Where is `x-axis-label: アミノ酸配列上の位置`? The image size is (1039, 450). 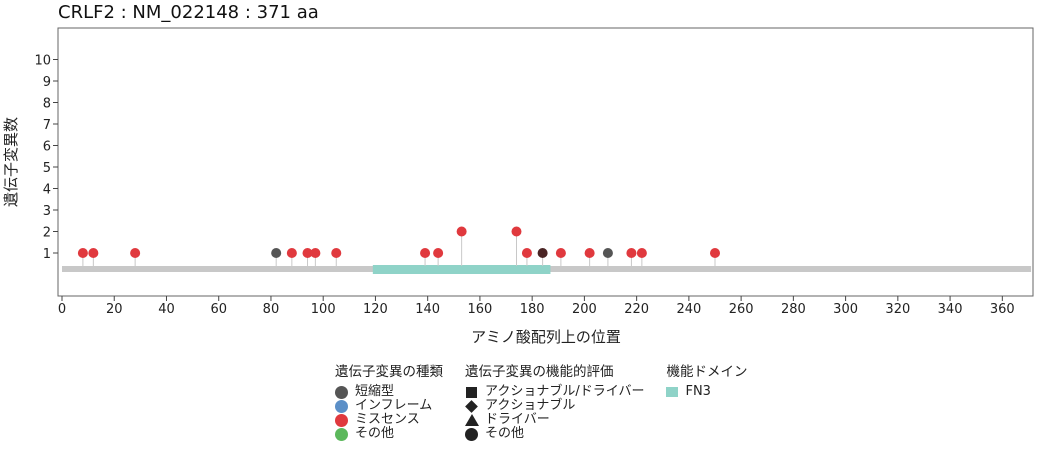 x-axis-label: アミノ酸配列上の位置 is located at coordinates (546, 337).